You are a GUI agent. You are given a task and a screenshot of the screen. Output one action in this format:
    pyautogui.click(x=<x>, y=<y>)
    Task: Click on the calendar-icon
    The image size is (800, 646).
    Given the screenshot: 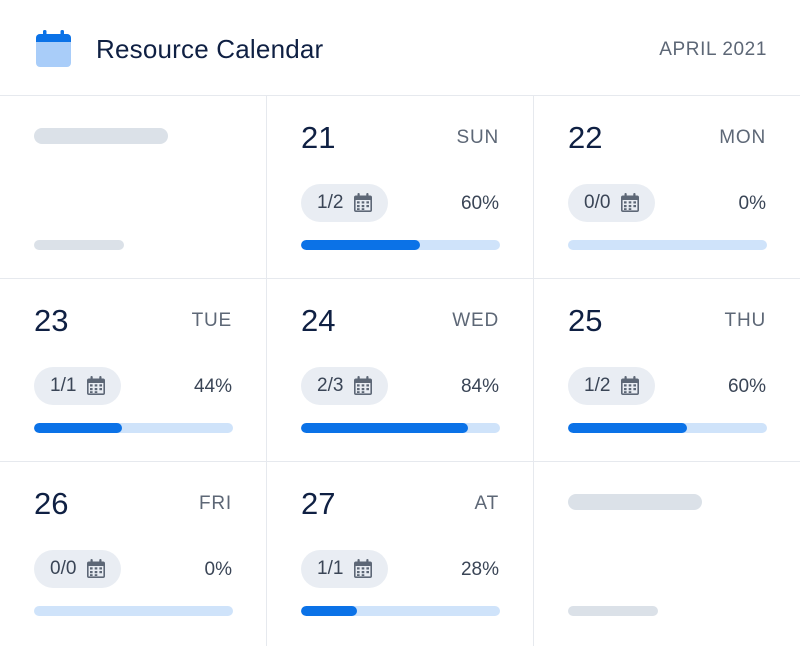 What is the action you would take?
    pyautogui.click(x=53, y=48)
    